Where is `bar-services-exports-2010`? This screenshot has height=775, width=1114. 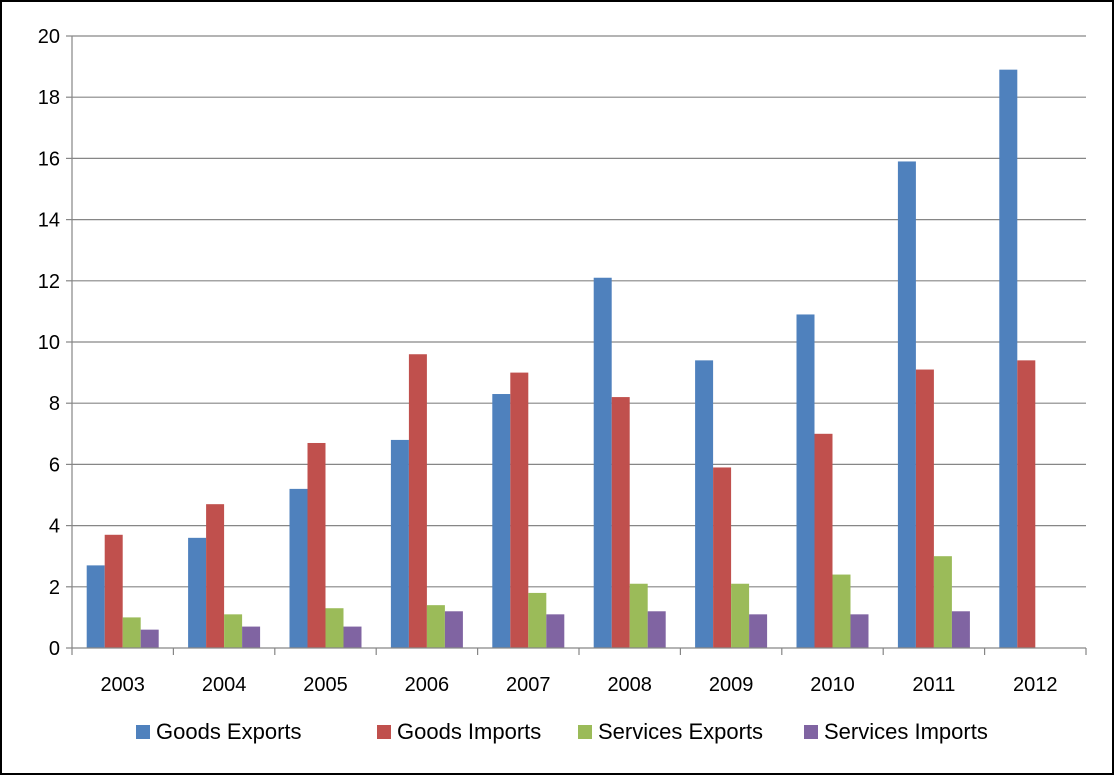
bar-services-exports-2010 is located at coordinates (841, 611).